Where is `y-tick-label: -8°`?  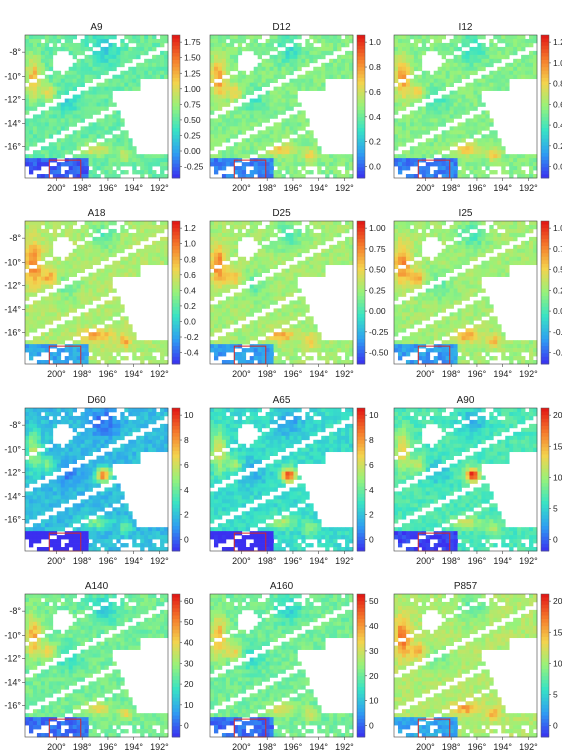
y-tick-label: -8° is located at coordinates (15, 238).